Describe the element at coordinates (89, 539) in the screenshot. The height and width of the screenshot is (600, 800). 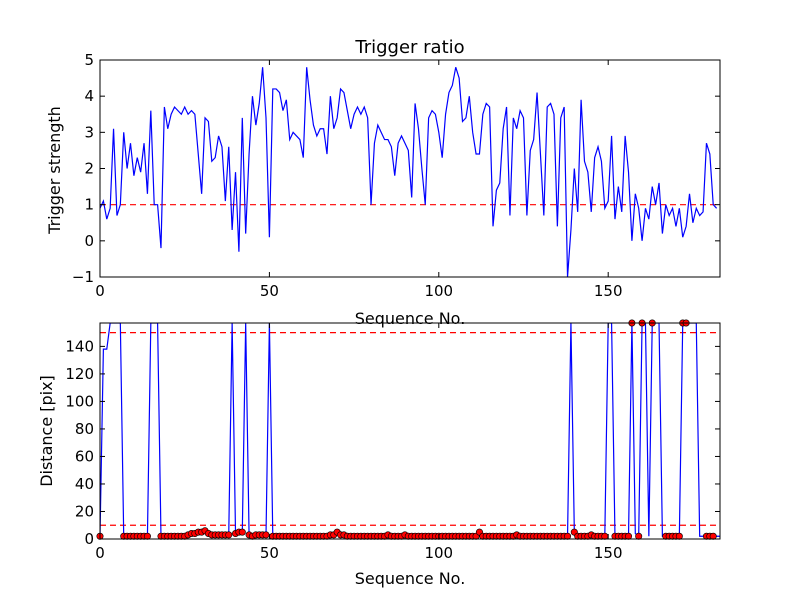
I see `bottom-y-tick-label: 0` at that location.